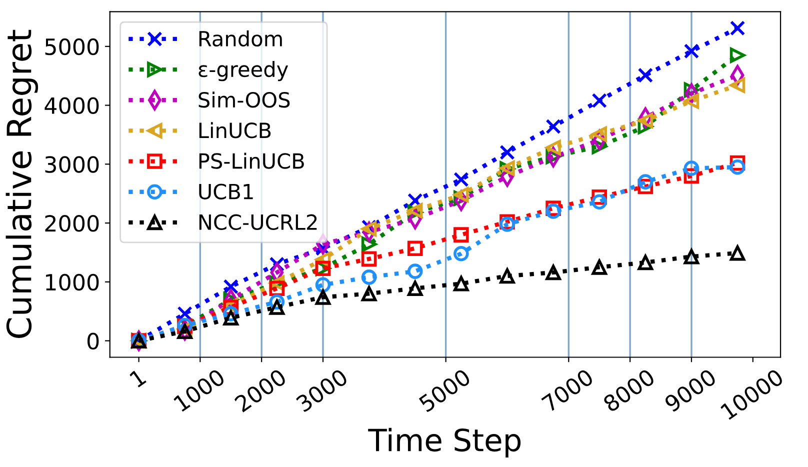  What do you see at coordinates (93, 341) in the screenshot?
I see `y-tick-label: 0` at bounding box center [93, 341].